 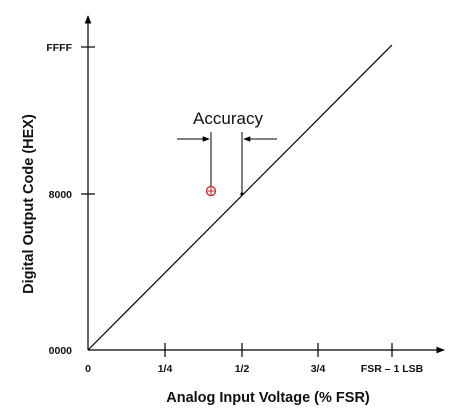 I want to click on accuracy-label: Accuracy, so click(x=228, y=118).